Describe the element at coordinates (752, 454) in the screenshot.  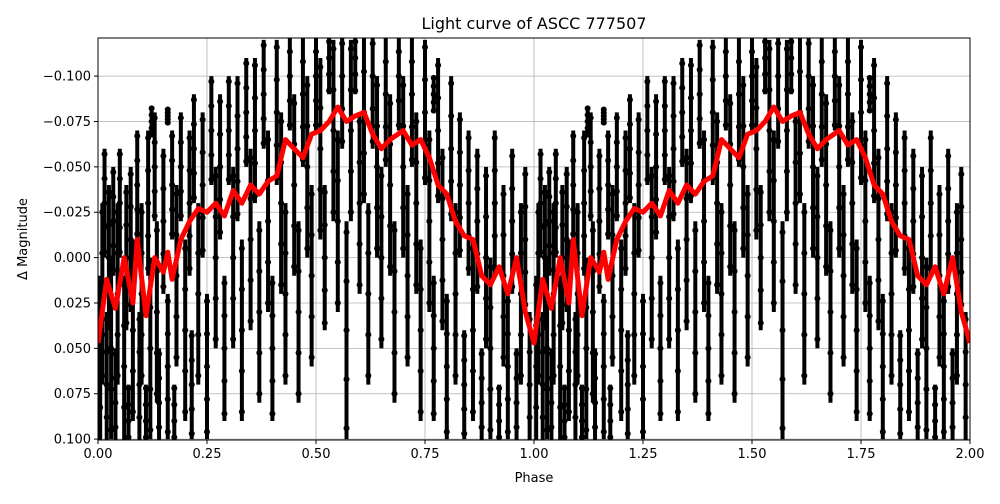
I see `x-tick-label: 1.50` at that location.